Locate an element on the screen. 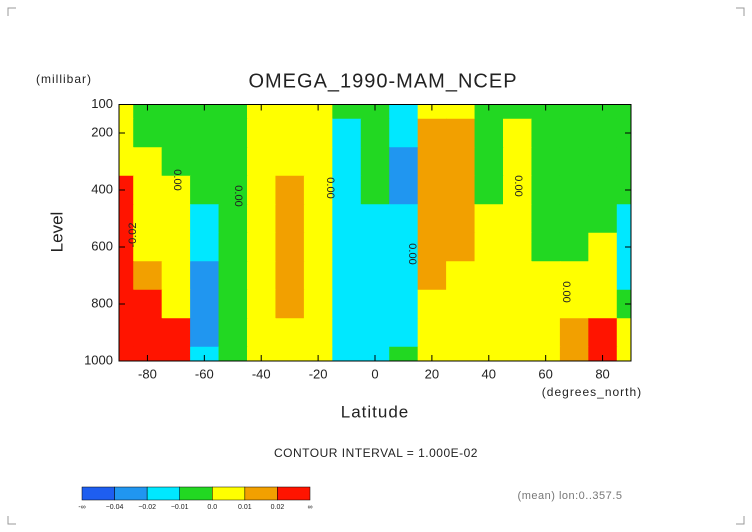  colorbar-label: −0.02 is located at coordinates (147, 507).